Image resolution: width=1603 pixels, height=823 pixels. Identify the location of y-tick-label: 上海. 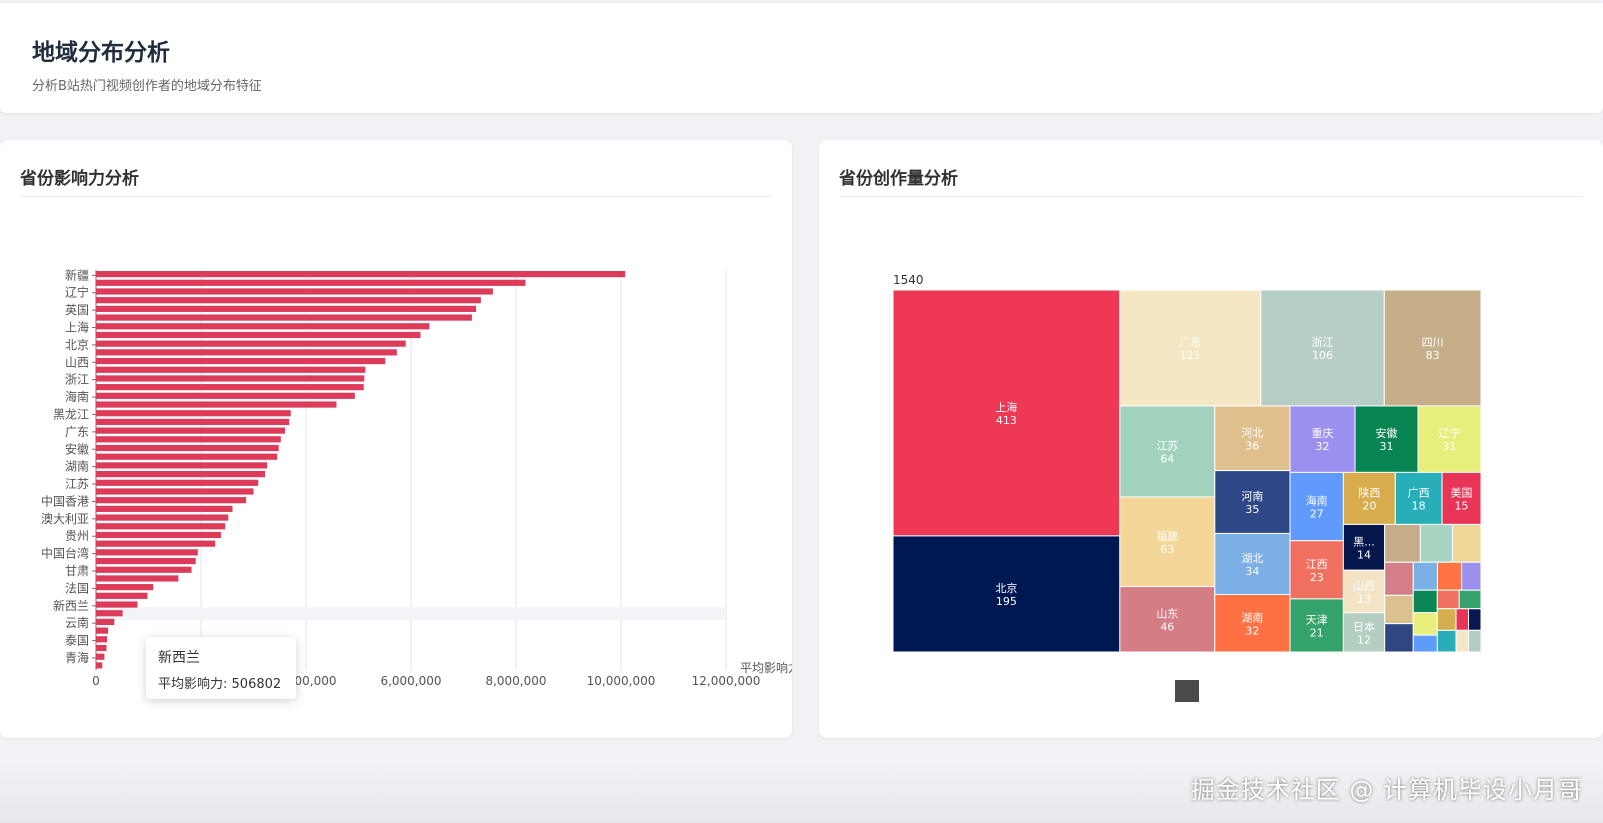
(77, 327).